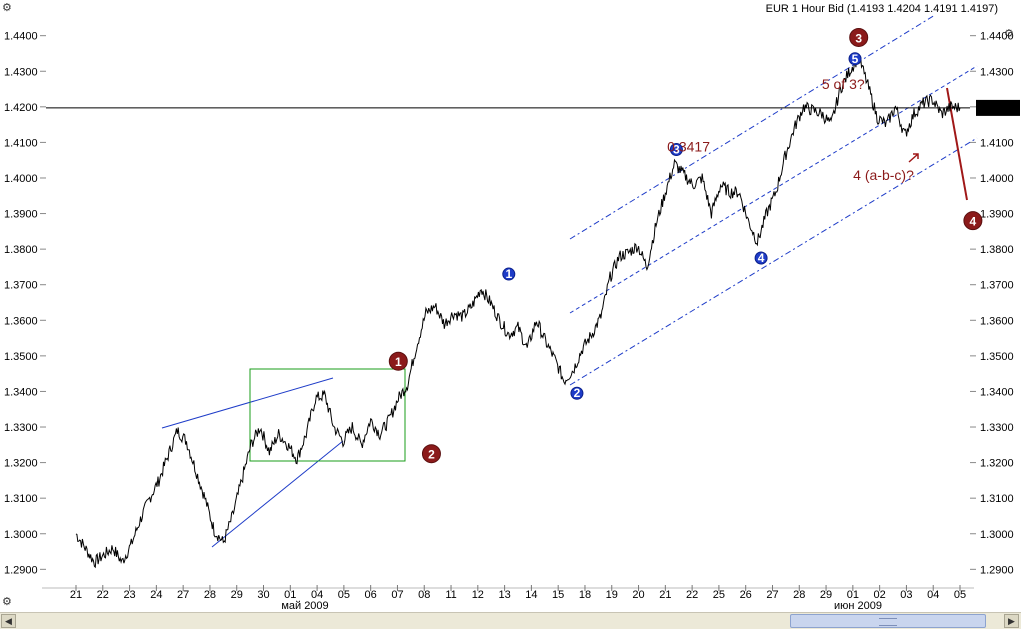 This screenshot has height=629, width=1021. What do you see at coordinates (371, 595) in the screenshot?
I see `x-tick-label: 06` at bounding box center [371, 595].